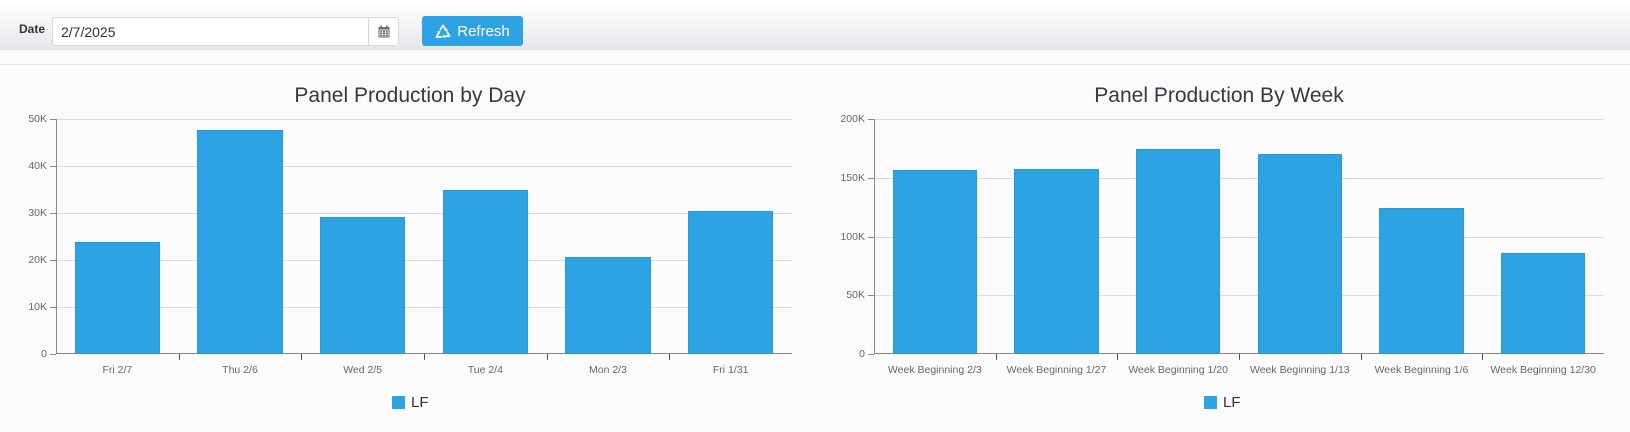 This screenshot has height=432, width=1630. I want to click on x-tick-label: Week Beginning 1/13, so click(1300, 370).